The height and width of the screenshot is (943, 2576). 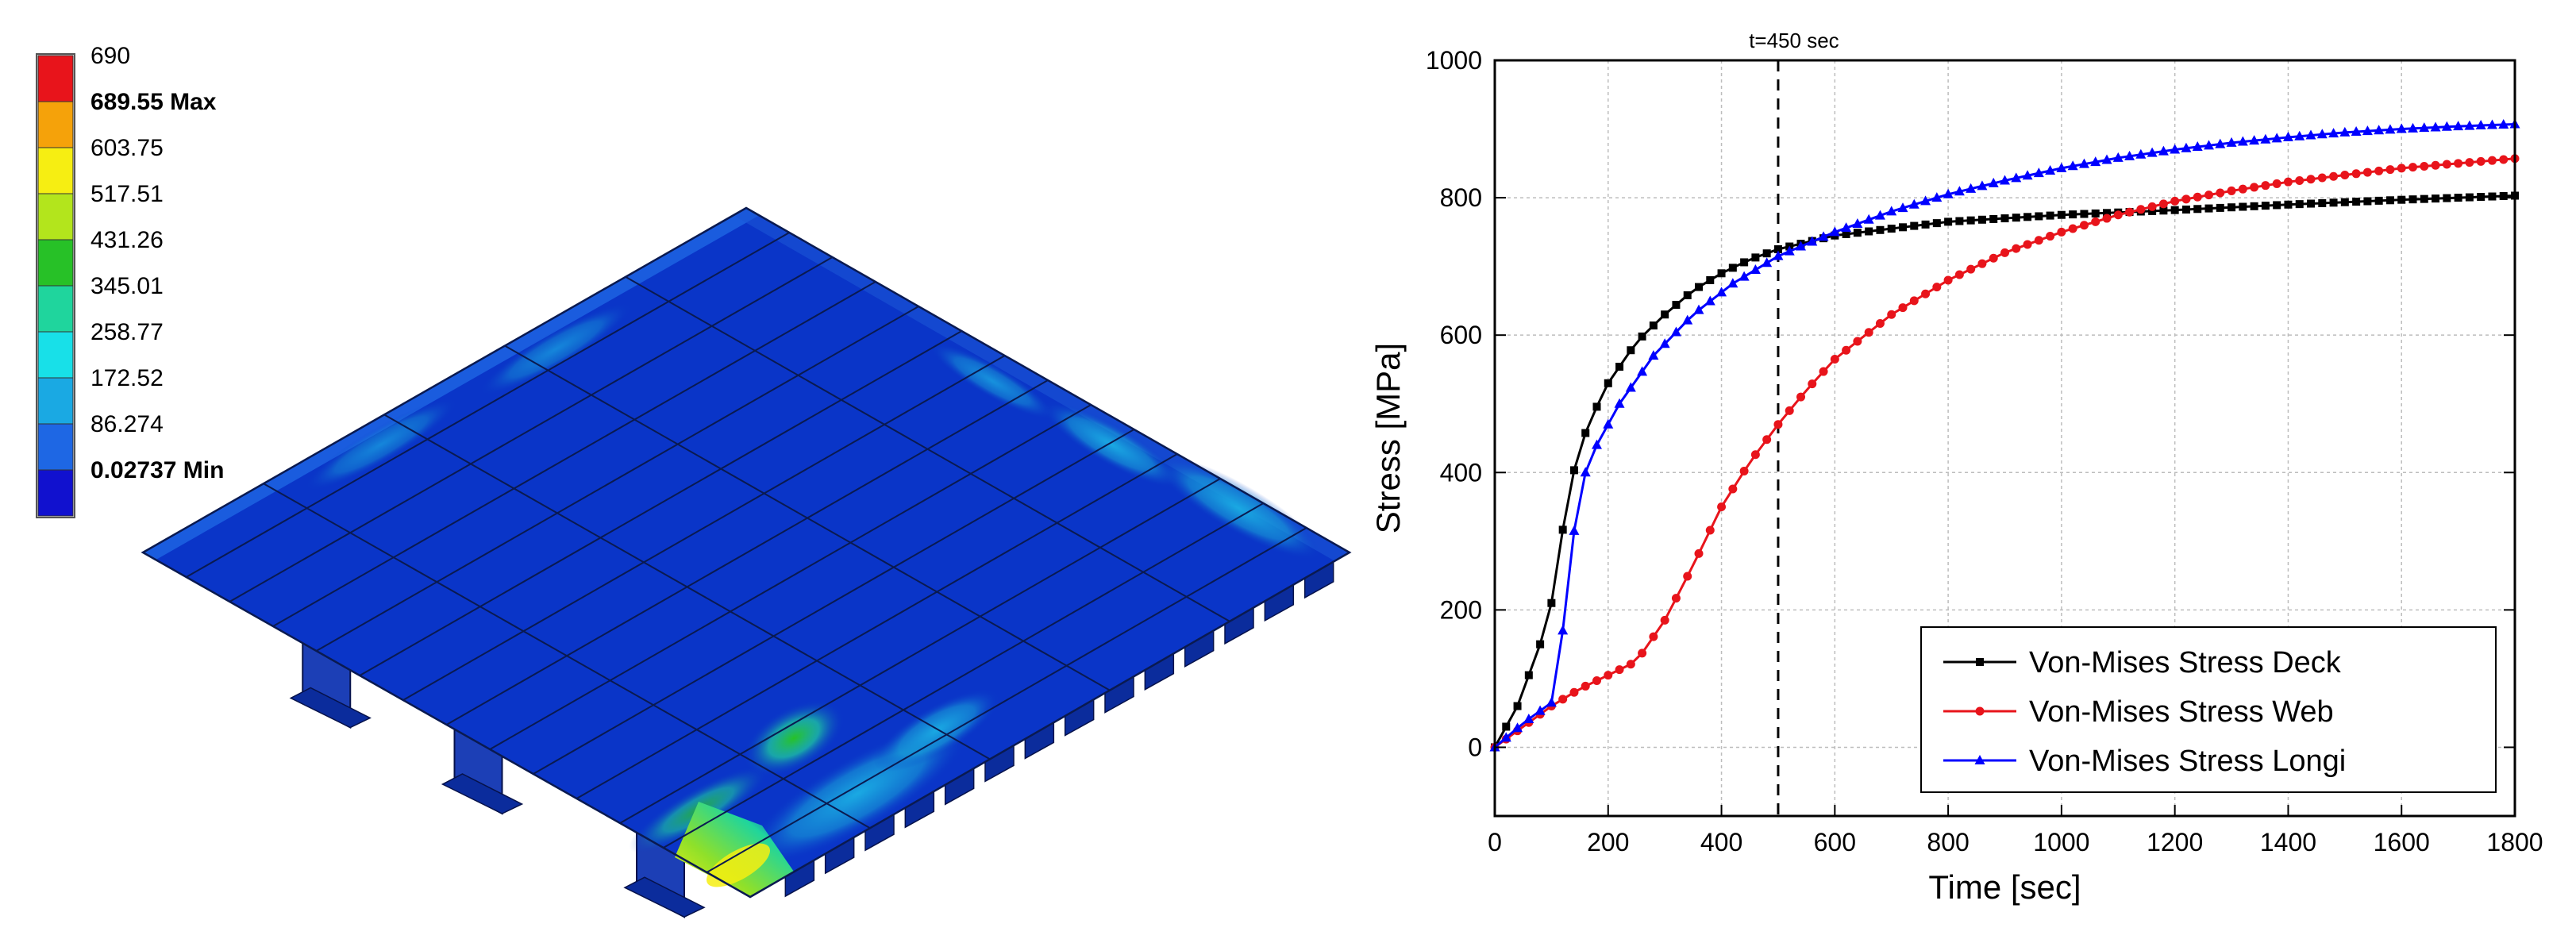 What do you see at coordinates (1238, 508) in the screenshot?
I see `contour-region` at bounding box center [1238, 508].